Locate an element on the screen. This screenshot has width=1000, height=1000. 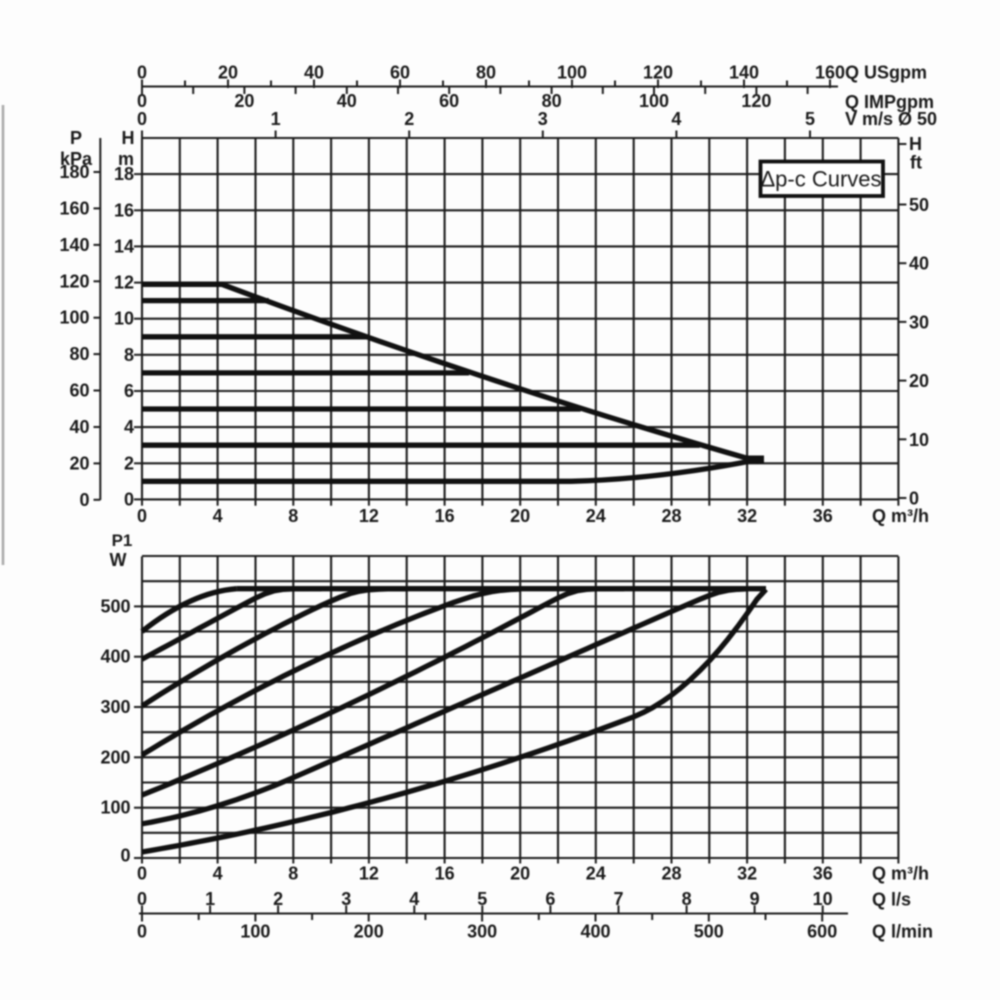
svg-text: 180 is located at coordinates (74, 172).